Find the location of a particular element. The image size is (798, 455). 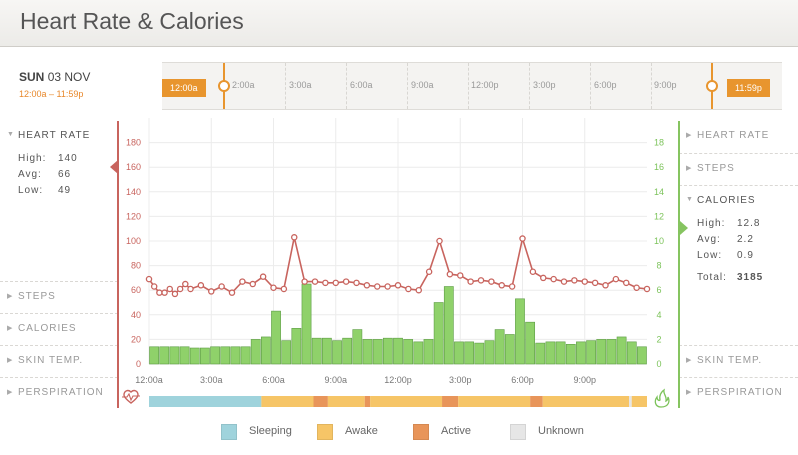

right-perspiration-item: ▶ PERSPIRATION is located at coordinates (738, 393).